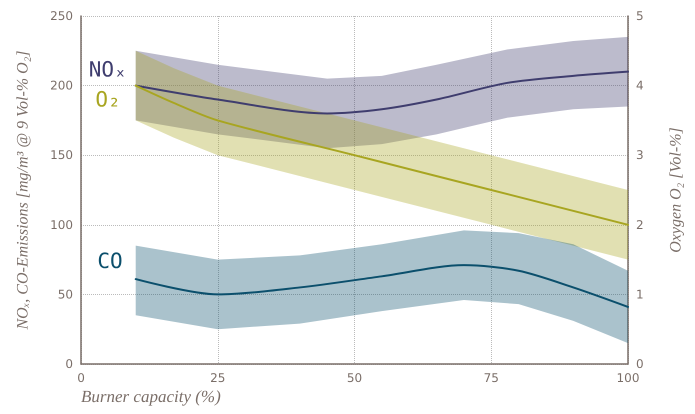 The width and height of the screenshot is (695, 414). What do you see at coordinates (23, 190) in the screenshot?
I see `y-axis-title: NOₓ, CO-Emissions [mg/m³ @ 9 Vol-% O₂]` at bounding box center [23, 190].